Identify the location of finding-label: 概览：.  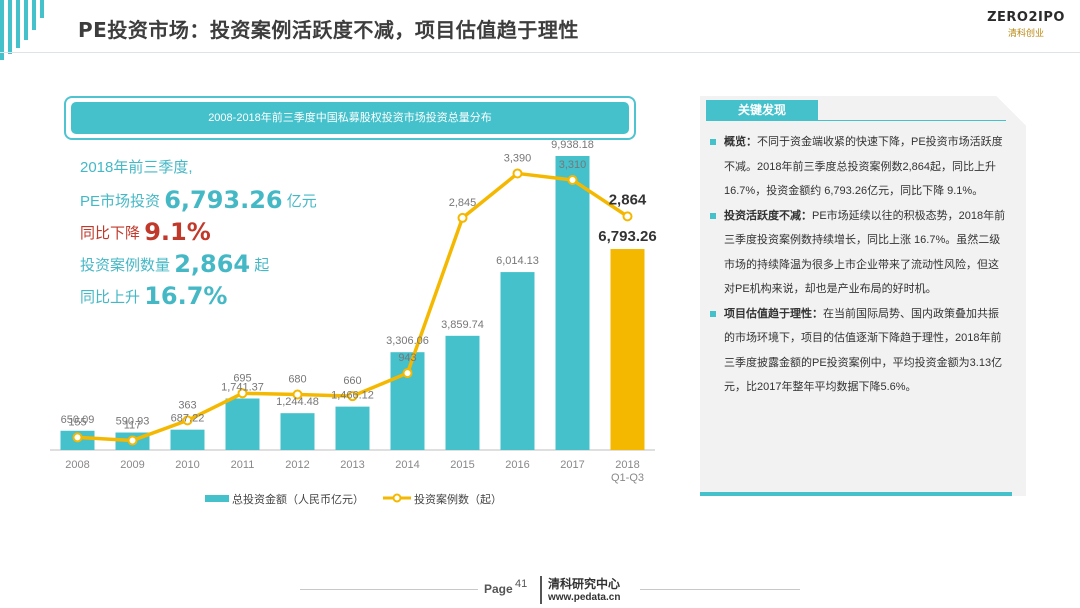
(740, 142).